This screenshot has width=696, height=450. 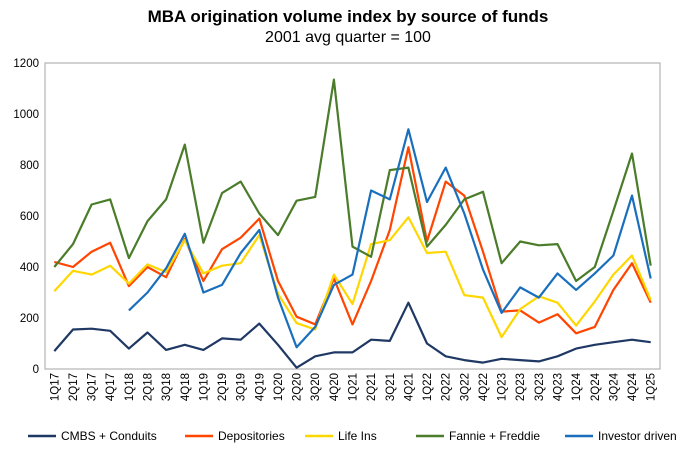 What do you see at coordinates (652, 387) in the screenshot?
I see `x-tick-label: 1Q25` at bounding box center [652, 387].